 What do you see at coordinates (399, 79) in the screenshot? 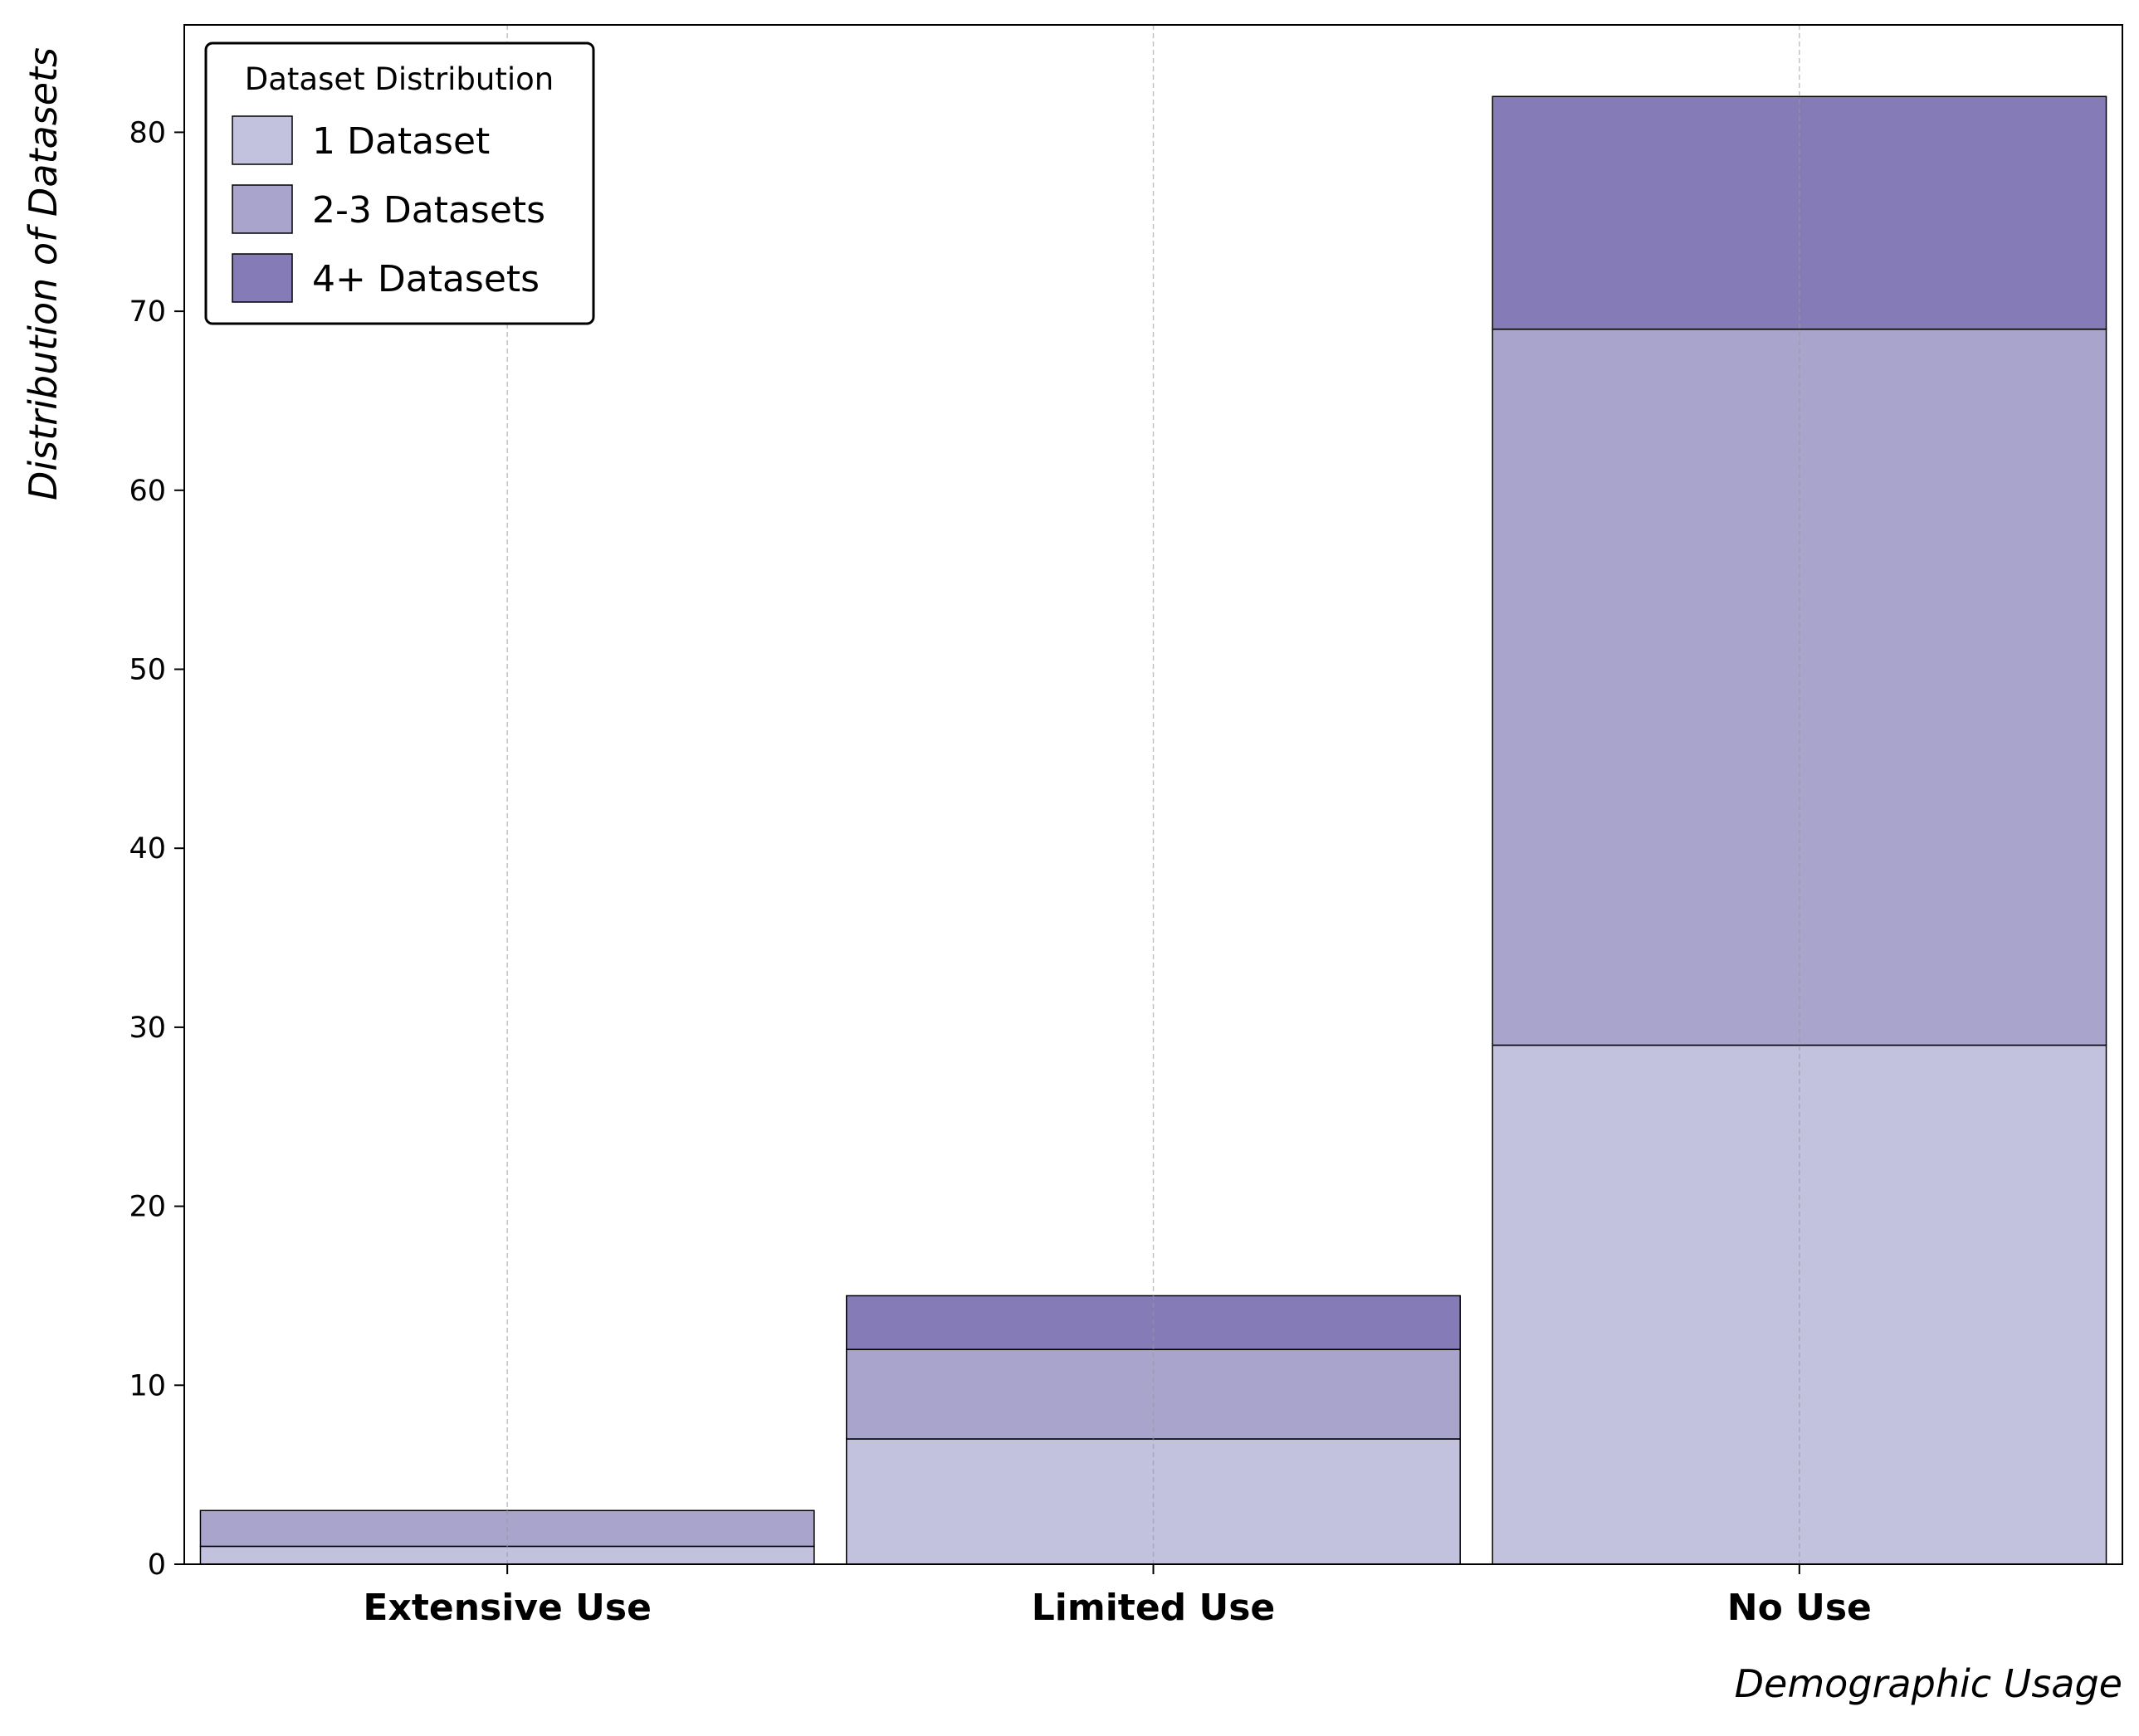
I see `legend-title: Dataset Distribution` at bounding box center [399, 79].